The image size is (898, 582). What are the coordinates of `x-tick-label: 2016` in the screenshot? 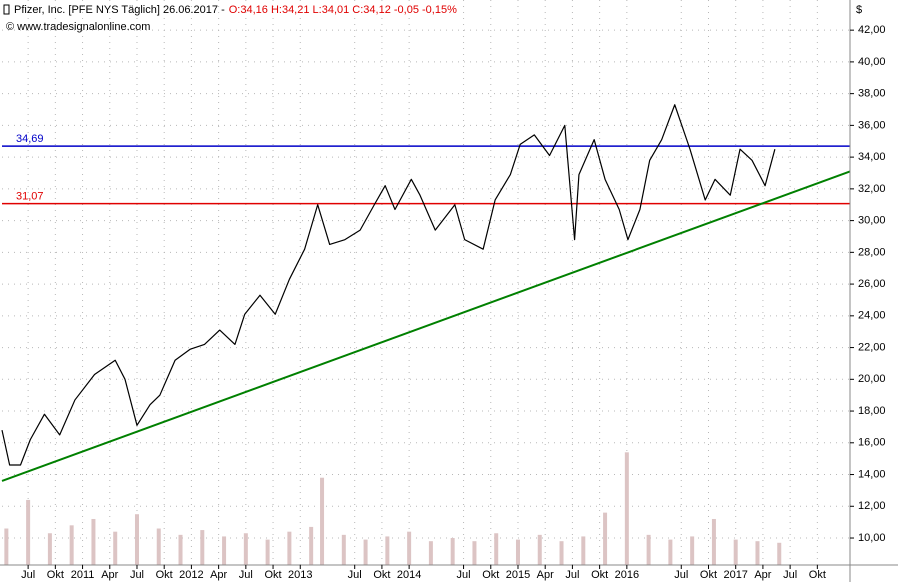 It's located at (627, 575).